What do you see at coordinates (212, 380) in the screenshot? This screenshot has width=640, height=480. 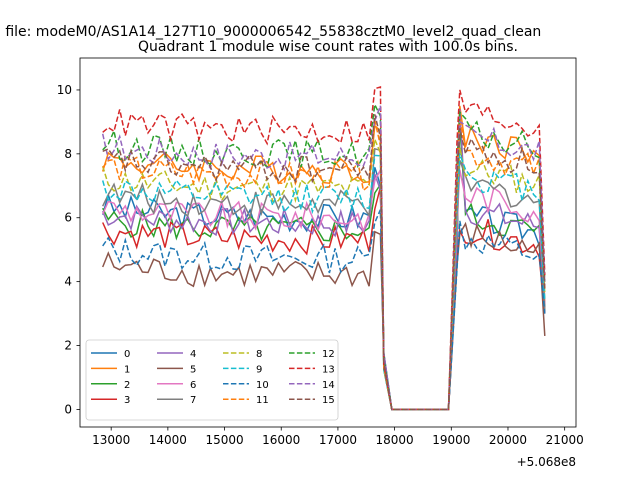 I see `legend-box` at bounding box center [212, 380].